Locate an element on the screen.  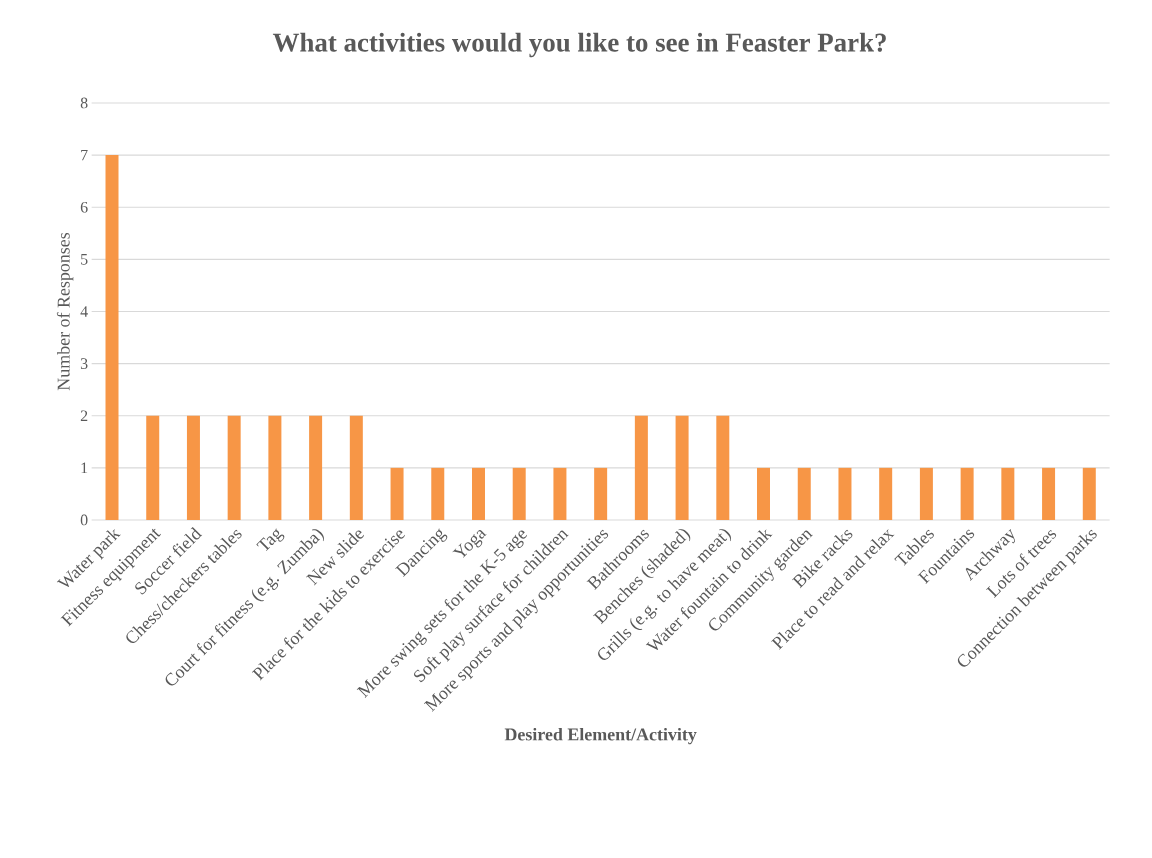
y-tick-label: 2 is located at coordinates (84, 416).